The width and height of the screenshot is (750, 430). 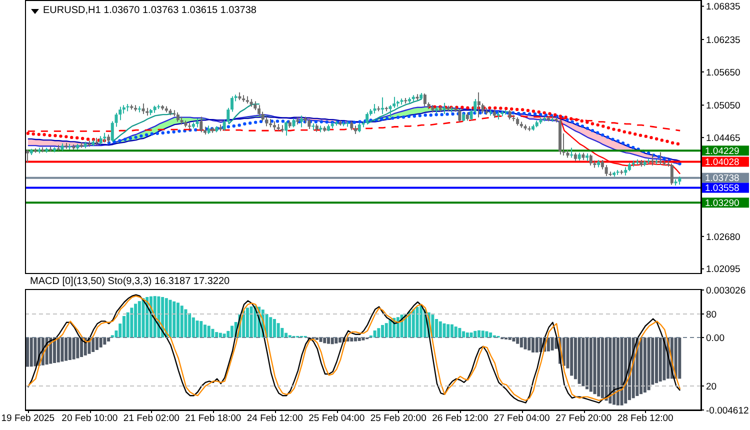 What do you see at coordinates (722, 162) in the screenshot?
I see `ref-line-label: 1.04028` at bounding box center [722, 162].